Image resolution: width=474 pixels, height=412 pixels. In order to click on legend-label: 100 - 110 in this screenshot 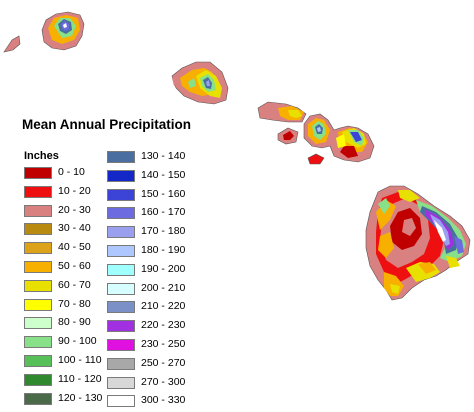, I will do `click(80, 359)`.